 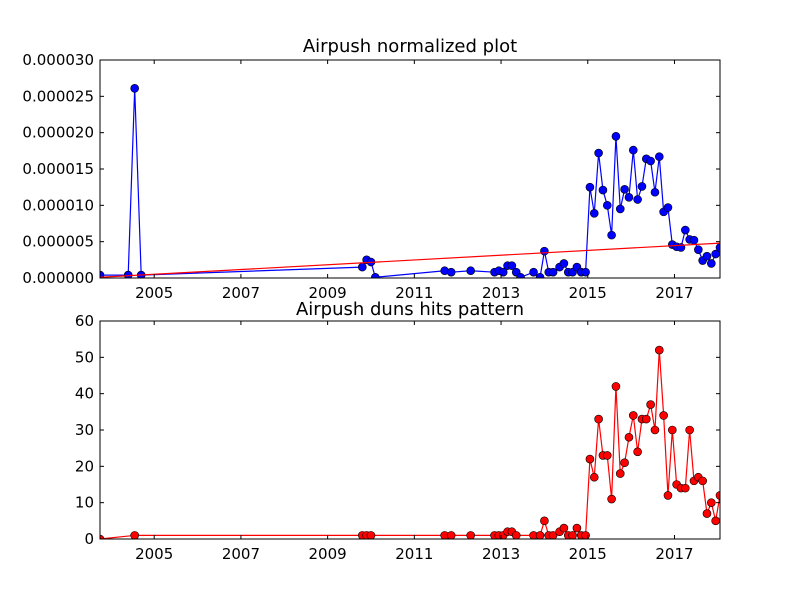 What do you see at coordinates (328, 293) in the screenshot?
I see `top-x-tick-label: 2009` at bounding box center [328, 293].